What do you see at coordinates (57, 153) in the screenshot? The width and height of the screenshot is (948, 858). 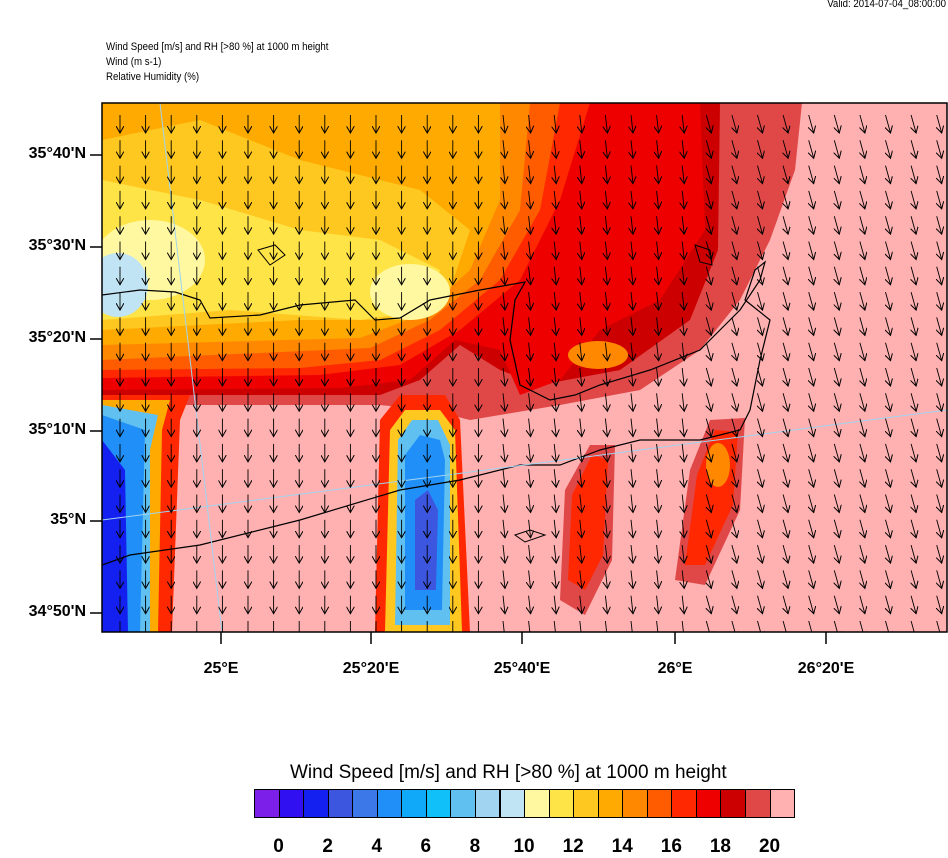 I see `lat-label: 35°40'N` at bounding box center [57, 153].